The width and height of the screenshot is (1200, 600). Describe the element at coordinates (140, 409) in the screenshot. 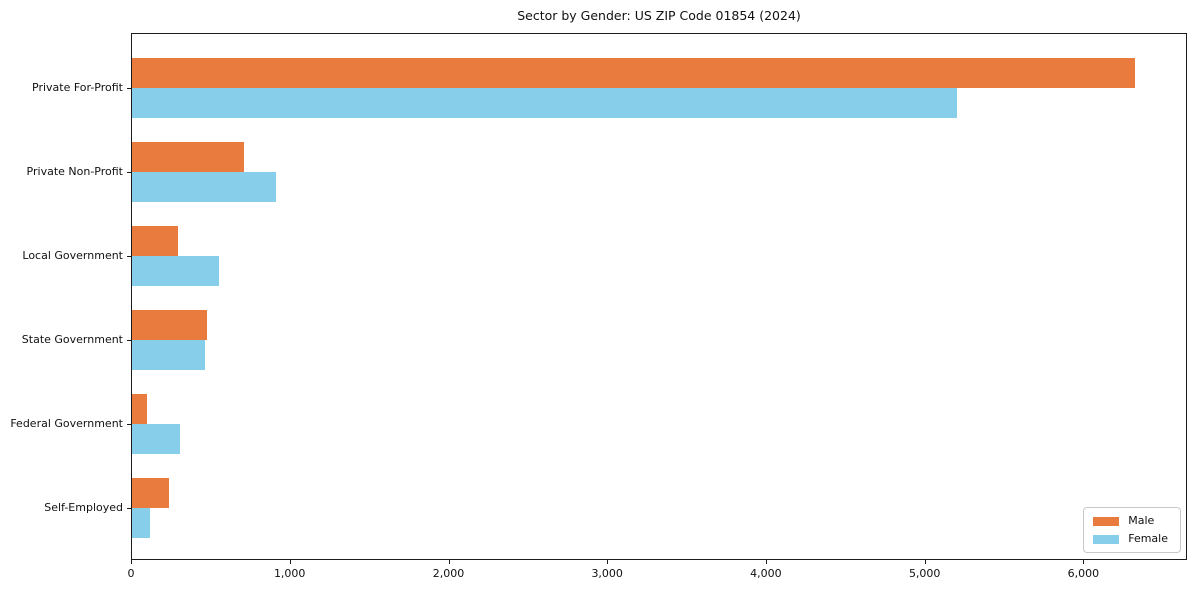

I see `bar-male-federal-government` at that location.